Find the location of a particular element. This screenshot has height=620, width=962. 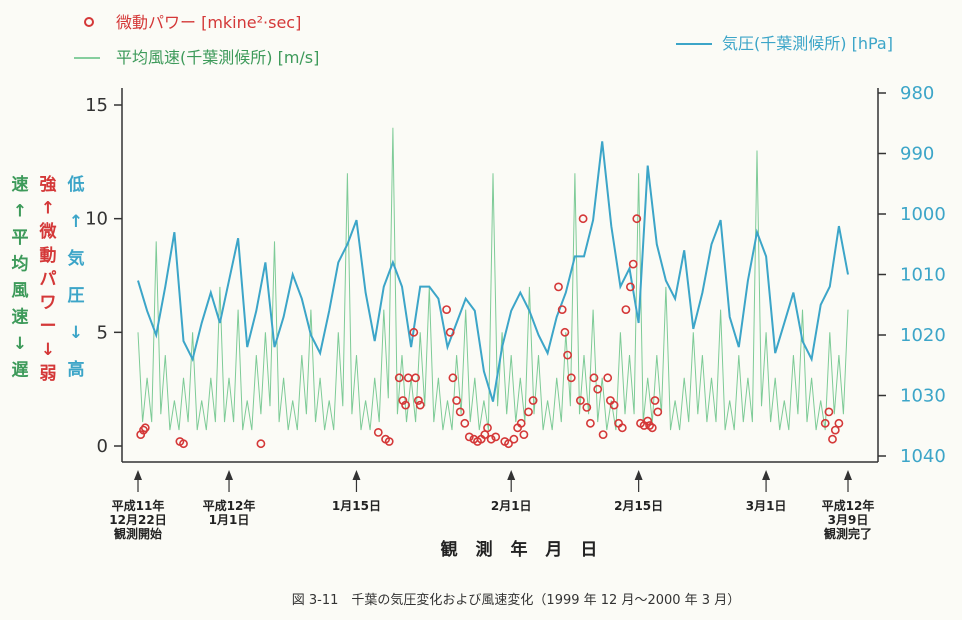

legend-micro-marker is located at coordinates (89, 22).